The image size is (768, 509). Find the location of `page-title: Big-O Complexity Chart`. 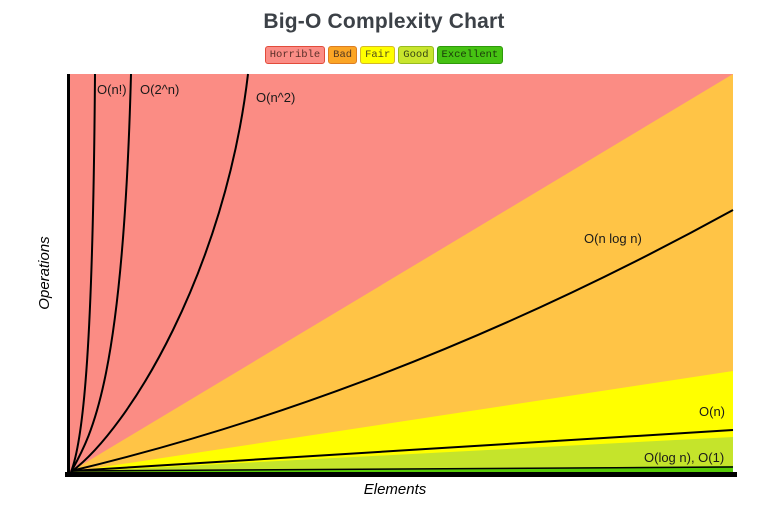

page-title: Big-O Complexity Chart is located at coordinates (384, 21).